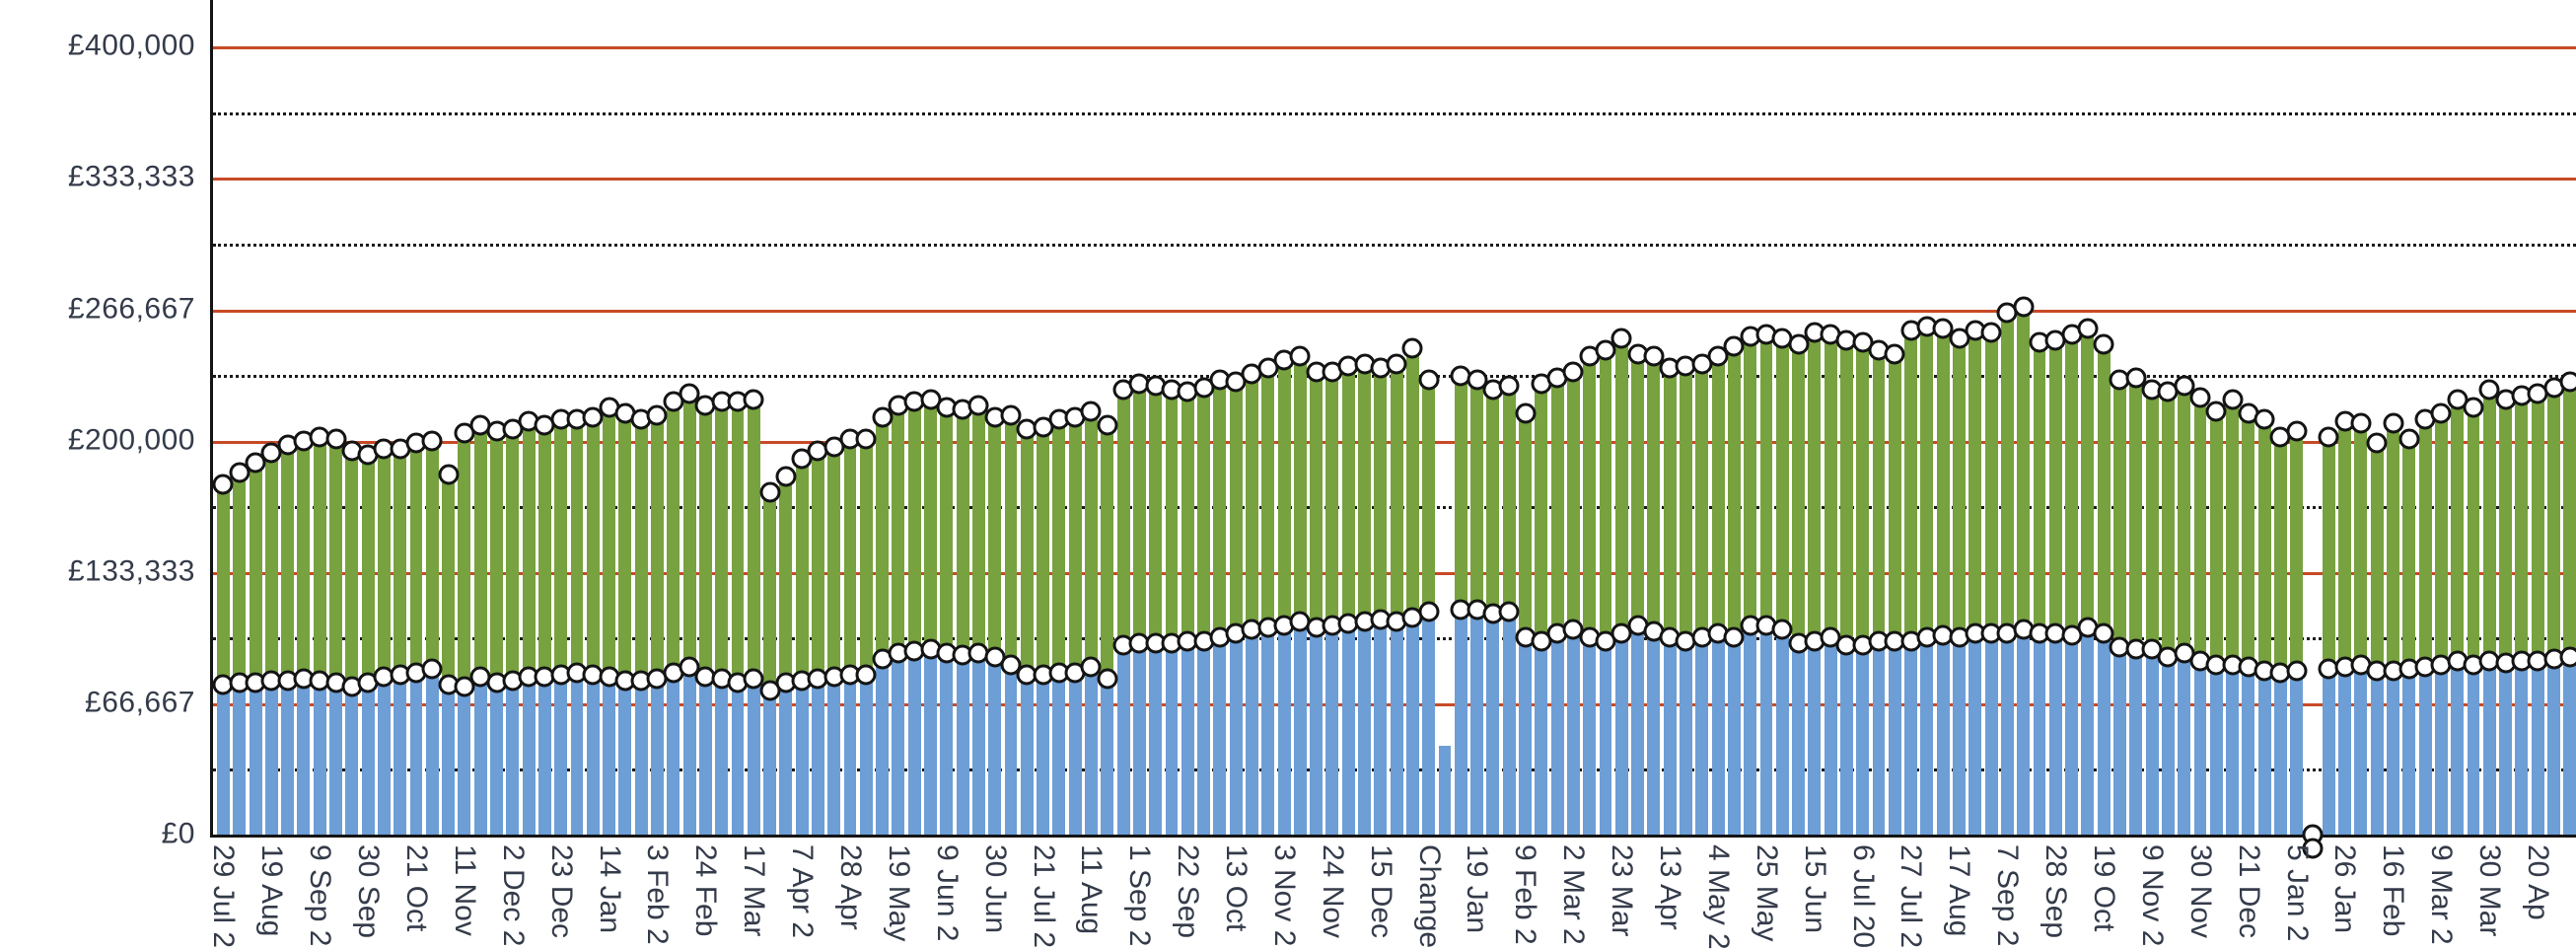 This screenshot has height=950, width=2576. Describe the element at coordinates (369, 891) in the screenshot. I see `x-tick-label: 30 Sep` at that location.